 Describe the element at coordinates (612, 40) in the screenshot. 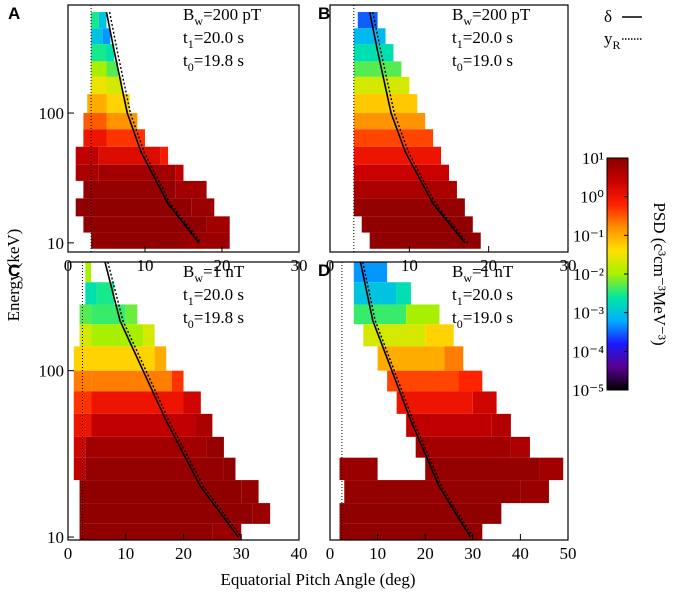

I see `annotation: yR` at that location.